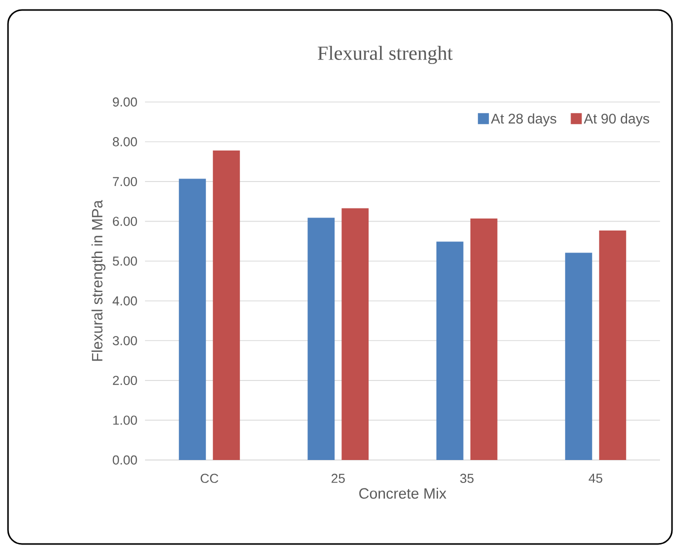 This screenshot has height=546, width=675. I want to click on y-tick-label: 3.00, so click(124, 341).